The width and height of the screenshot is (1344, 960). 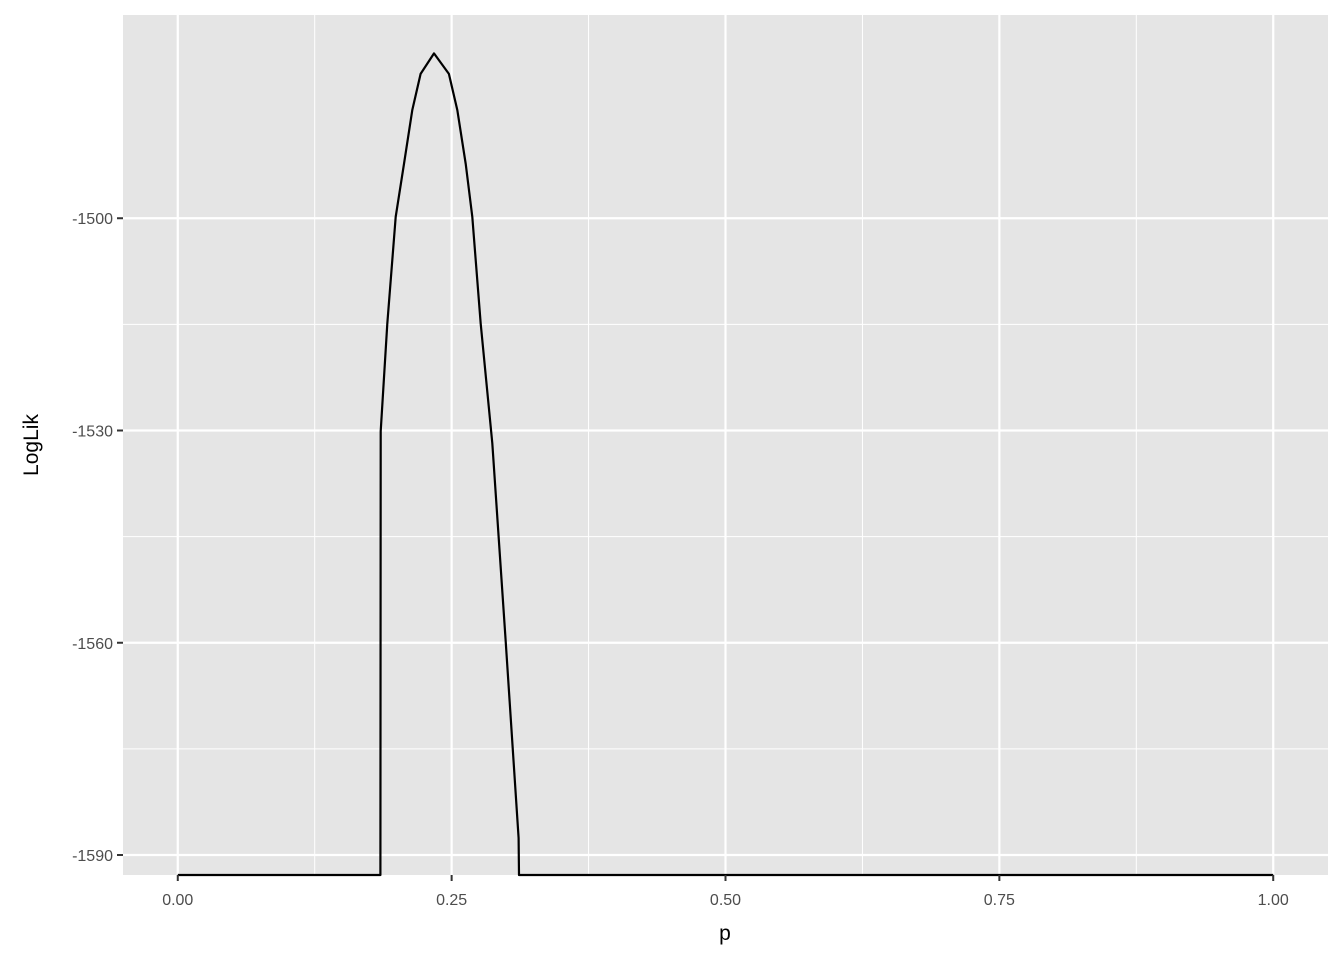 What do you see at coordinates (92, 219) in the screenshot?
I see `y-tick-label: -1500` at bounding box center [92, 219].